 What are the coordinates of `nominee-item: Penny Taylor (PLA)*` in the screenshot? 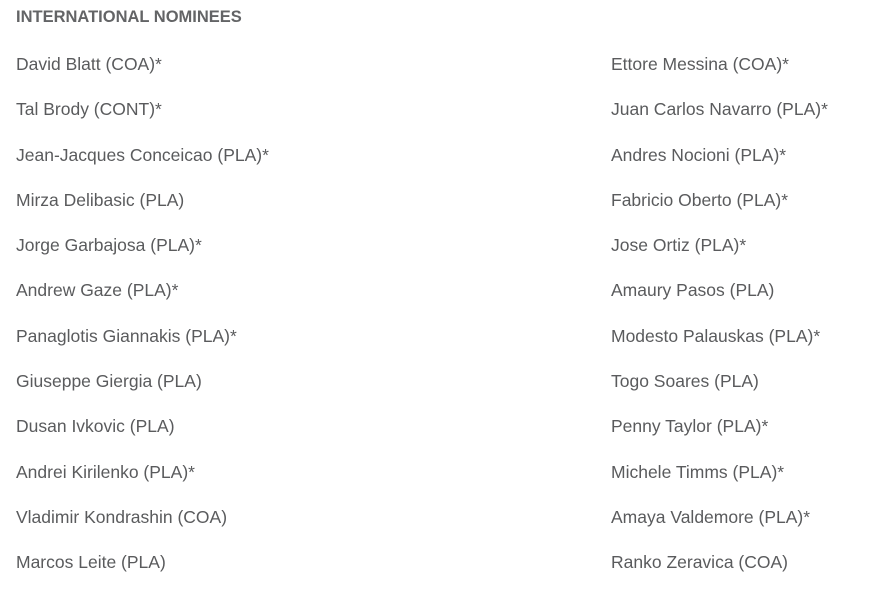 It's located at (690, 426).